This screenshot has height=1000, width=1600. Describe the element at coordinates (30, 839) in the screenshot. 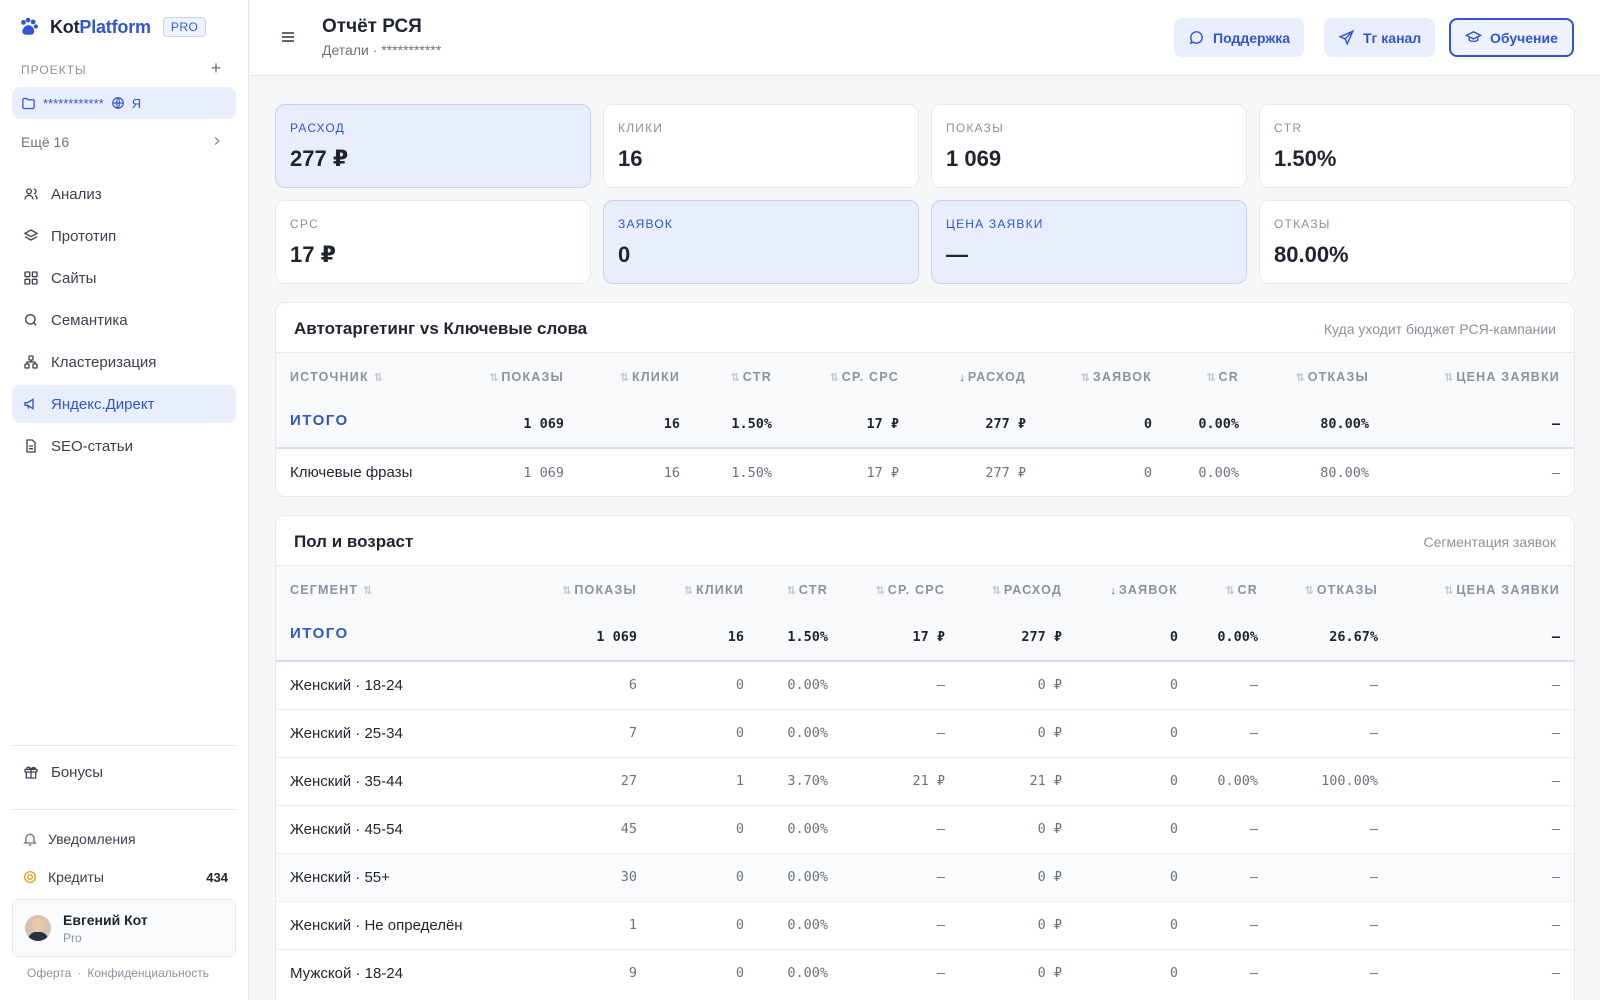

I see `bell-icon` at that location.